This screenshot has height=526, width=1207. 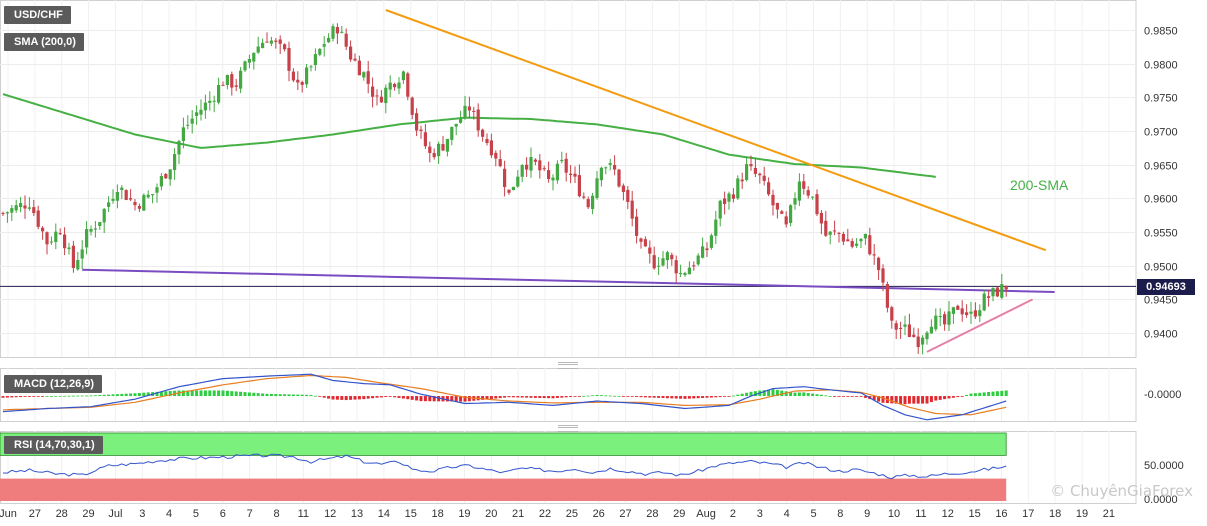 I want to click on macd-label: MACD (12,26,9), so click(x=53, y=384).